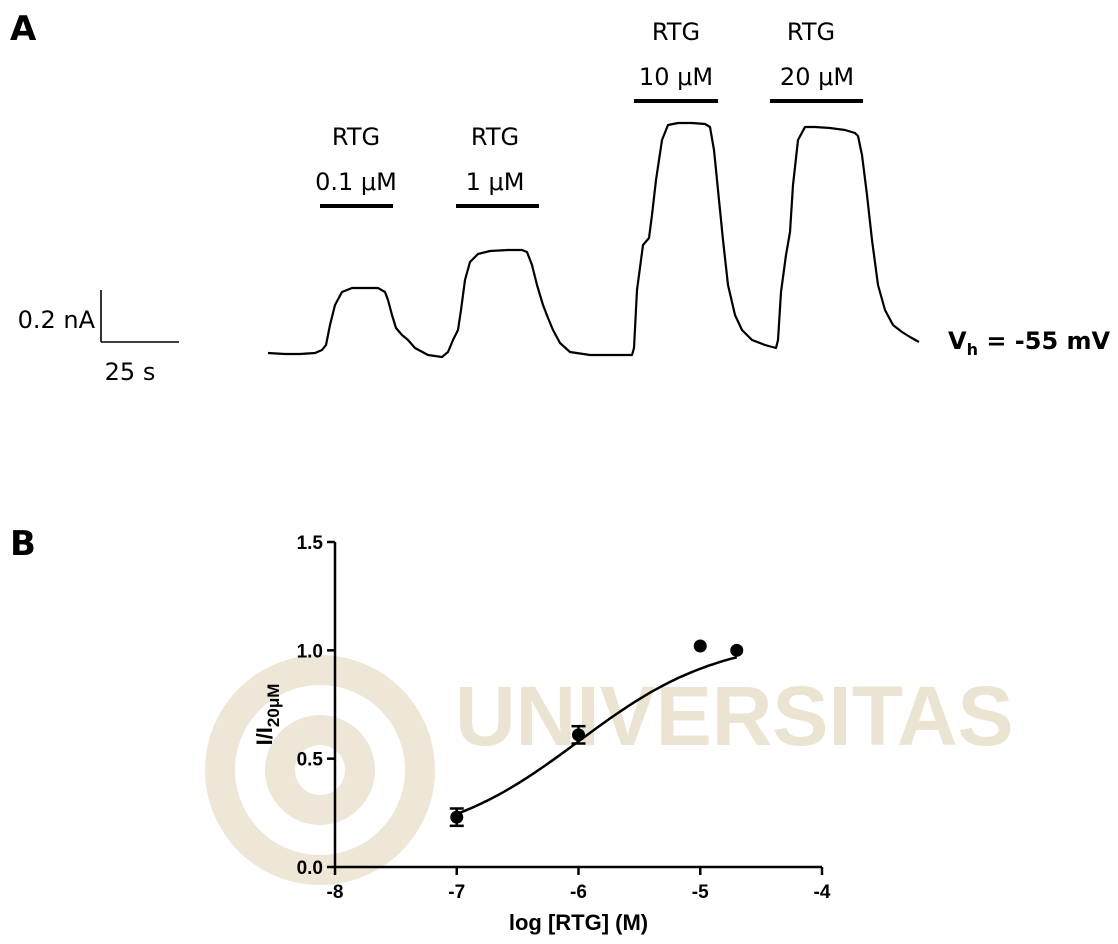 This screenshot has height=944, width=1118. I want to click on application-drug-4: RTG, so click(811, 32).